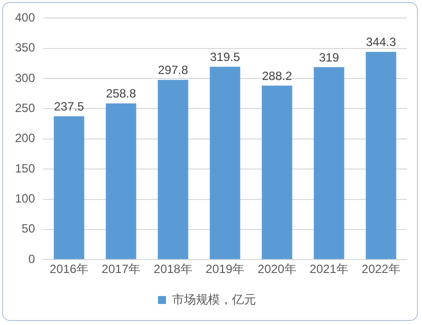 This screenshot has height=325, width=422. Describe the element at coordinates (25, 47) in the screenshot. I see `y-tick-label: 350` at that location.